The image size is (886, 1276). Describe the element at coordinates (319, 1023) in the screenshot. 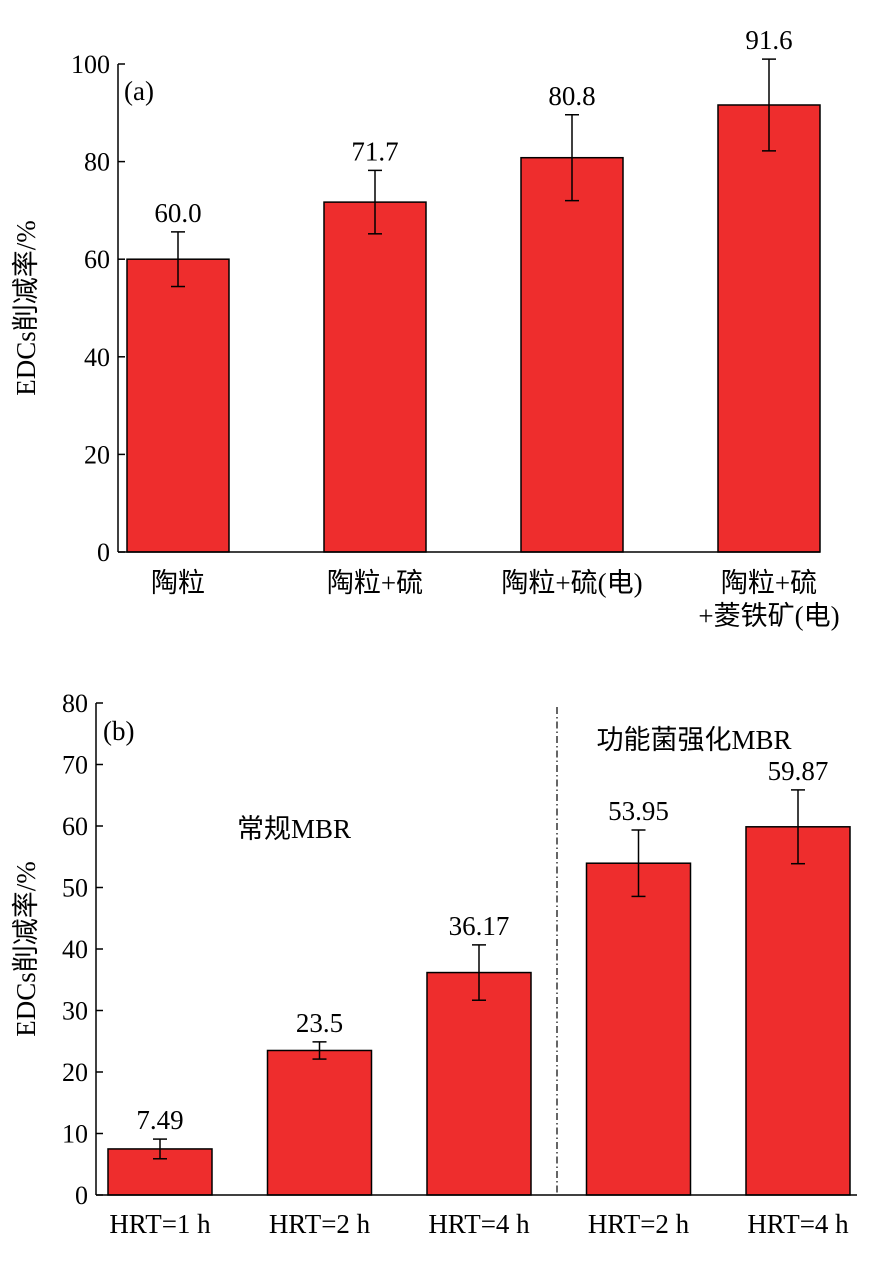

I see `value-label-b-2: 23.5` at that location.